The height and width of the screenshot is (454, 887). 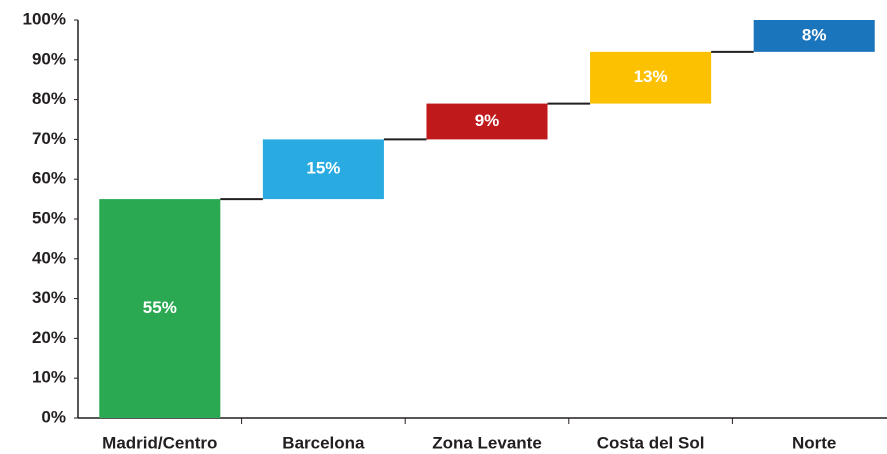 I want to click on value-label: 13%, so click(x=651, y=76).